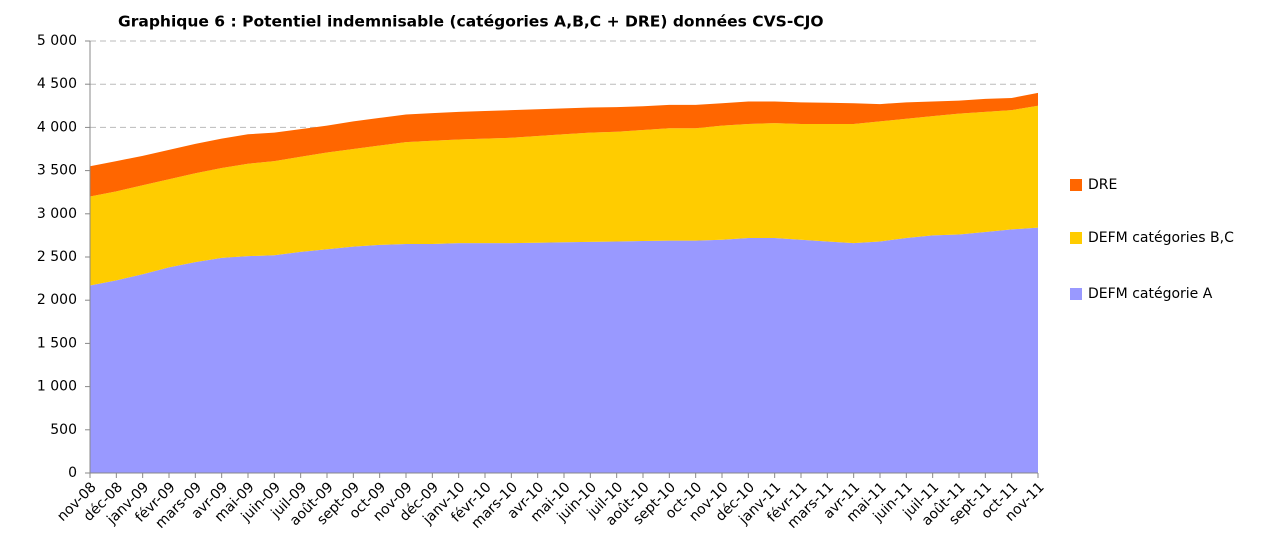  I want to click on y-tick-label: 5 000, so click(57, 41).